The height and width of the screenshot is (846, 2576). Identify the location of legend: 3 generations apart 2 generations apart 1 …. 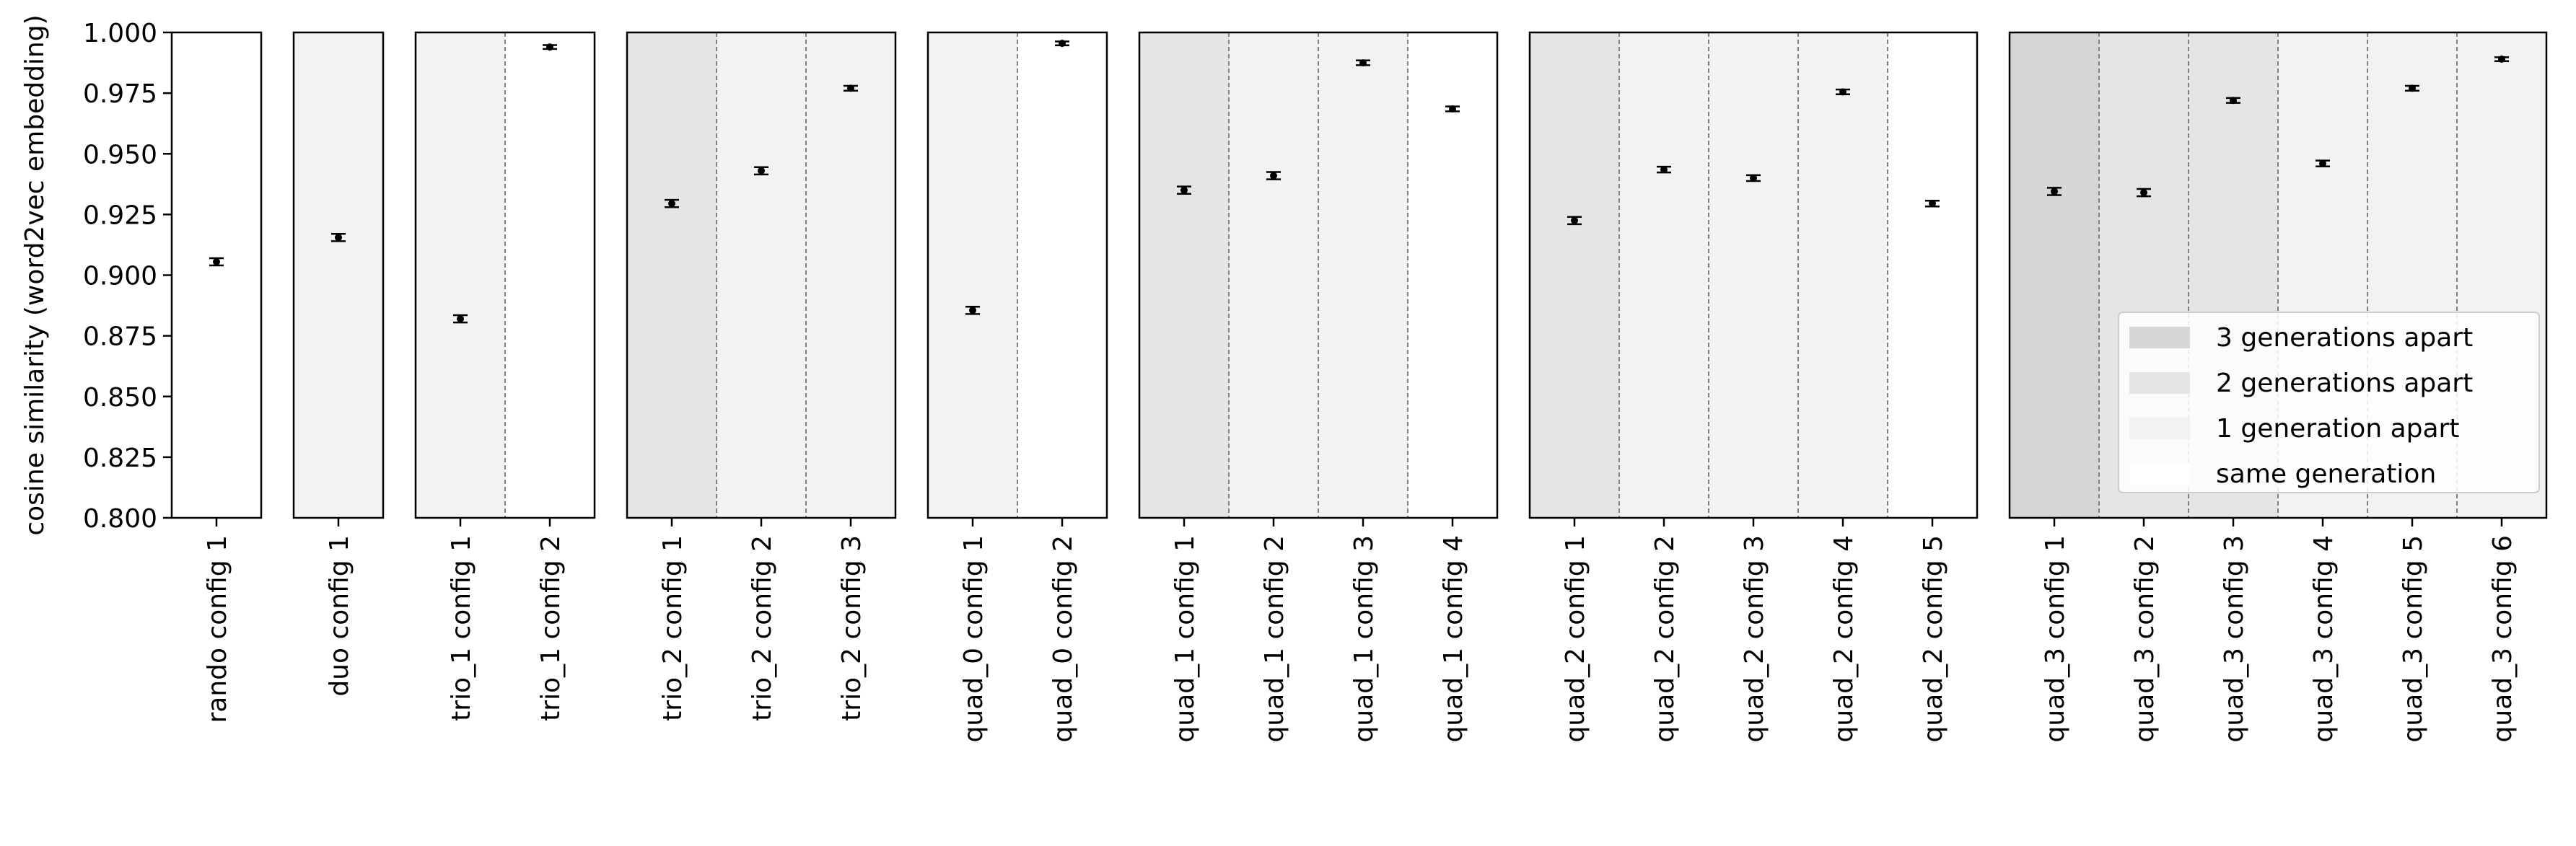
(2329, 402).